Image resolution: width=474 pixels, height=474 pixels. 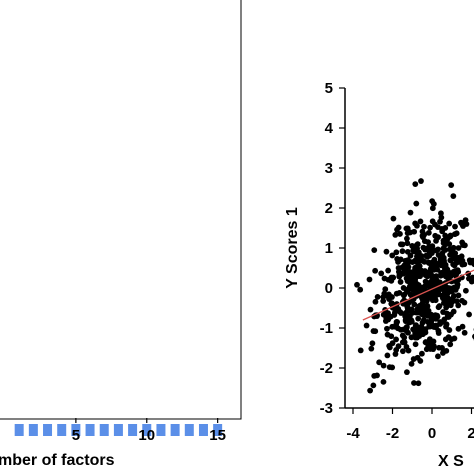 I want to click on bar-x-tick-15: 15, so click(x=217, y=435).